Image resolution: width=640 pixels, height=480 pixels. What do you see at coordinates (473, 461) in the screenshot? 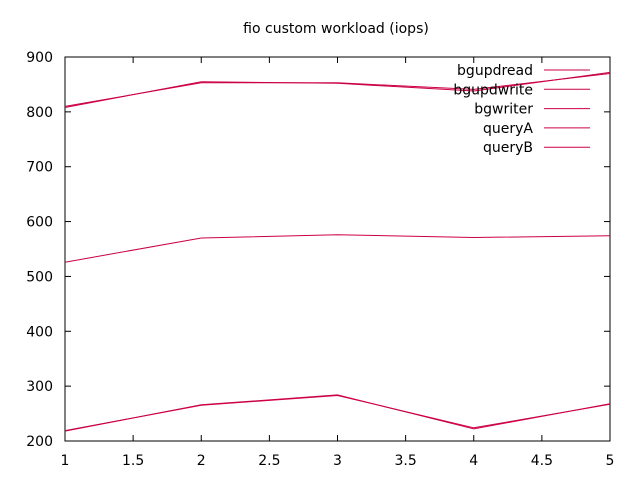
I see `x-tick-label: 4` at bounding box center [473, 461].